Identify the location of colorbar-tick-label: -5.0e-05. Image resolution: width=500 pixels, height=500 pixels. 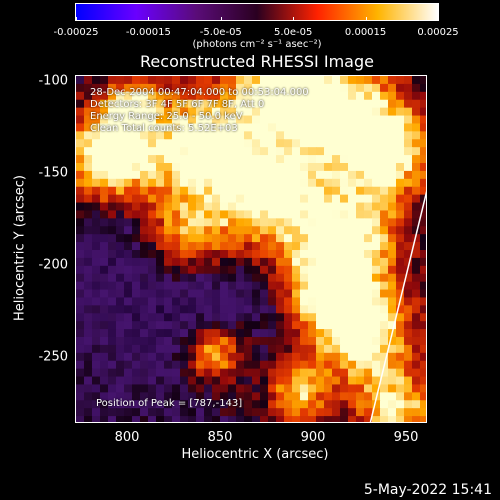
(220, 32).